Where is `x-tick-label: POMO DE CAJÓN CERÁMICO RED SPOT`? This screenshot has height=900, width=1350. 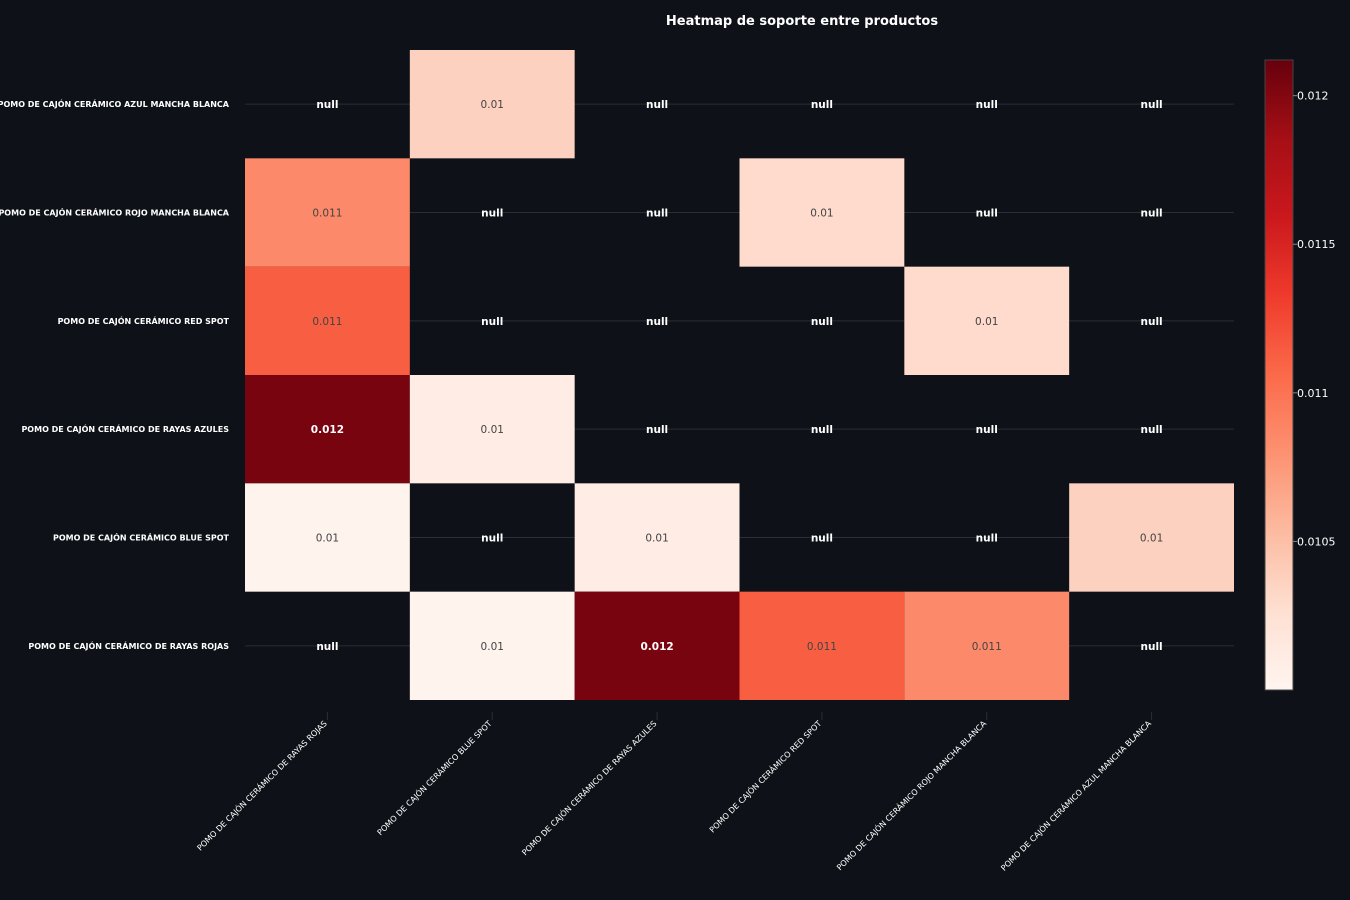
x-tick-label: POMO DE CAJÓN CERÁMICO RED SPOT is located at coordinates (764, 776).